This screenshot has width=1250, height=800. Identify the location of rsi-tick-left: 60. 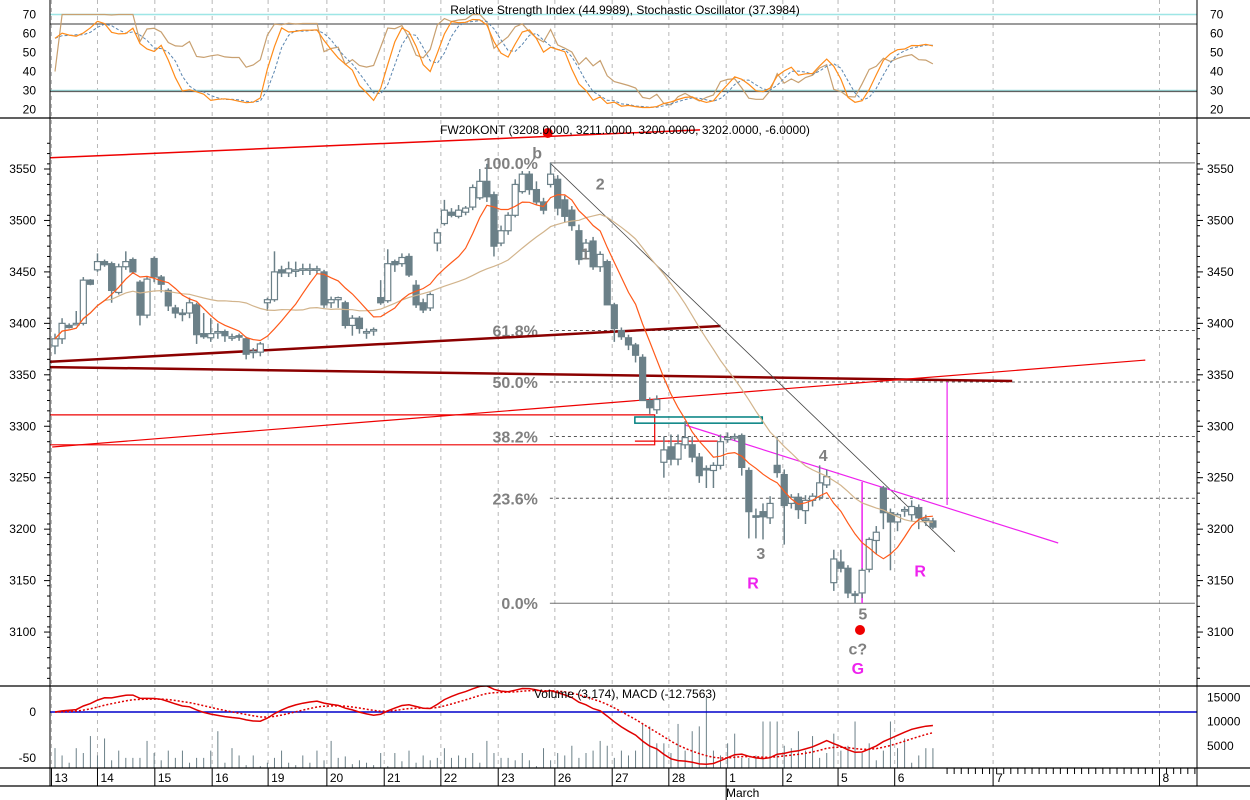
(30, 34).